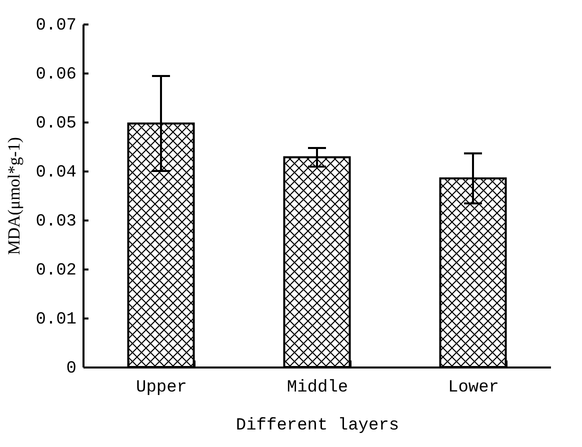  Describe the element at coordinates (14, 196) in the screenshot. I see `y-axis-title: MDA(μmol*g-1)` at that location.